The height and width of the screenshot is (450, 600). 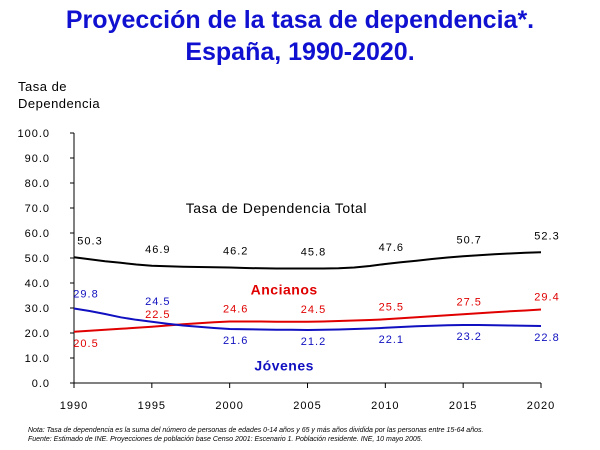 I want to click on data-label: 25.5, so click(x=391, y=307).